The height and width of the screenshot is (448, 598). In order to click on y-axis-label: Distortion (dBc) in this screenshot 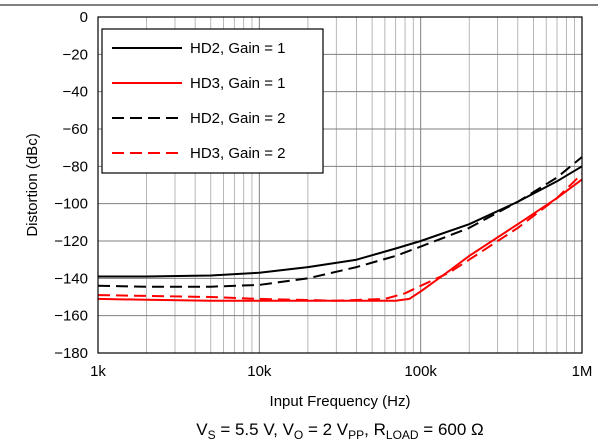, I will do `click(32, 184)`.